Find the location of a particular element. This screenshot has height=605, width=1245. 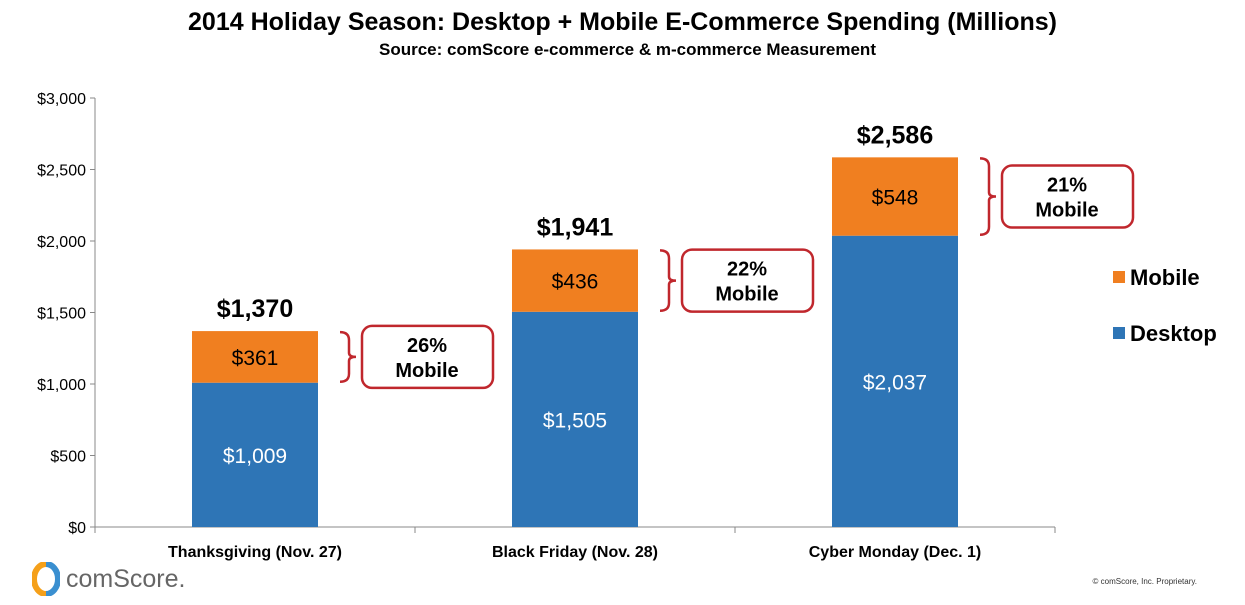

y-tick-label: $3,000 is located at coordinates (61, 99).